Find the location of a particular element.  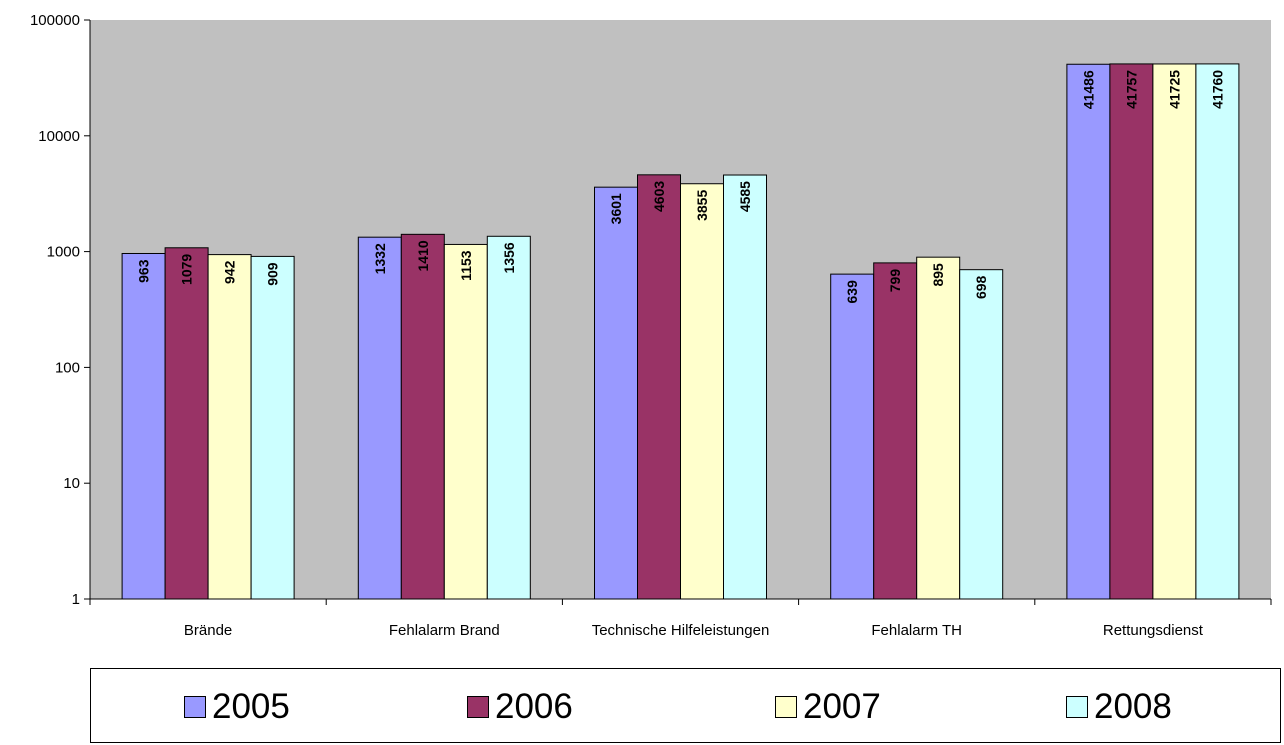

data-label: 41757 is located at coordinates (1131, 89).